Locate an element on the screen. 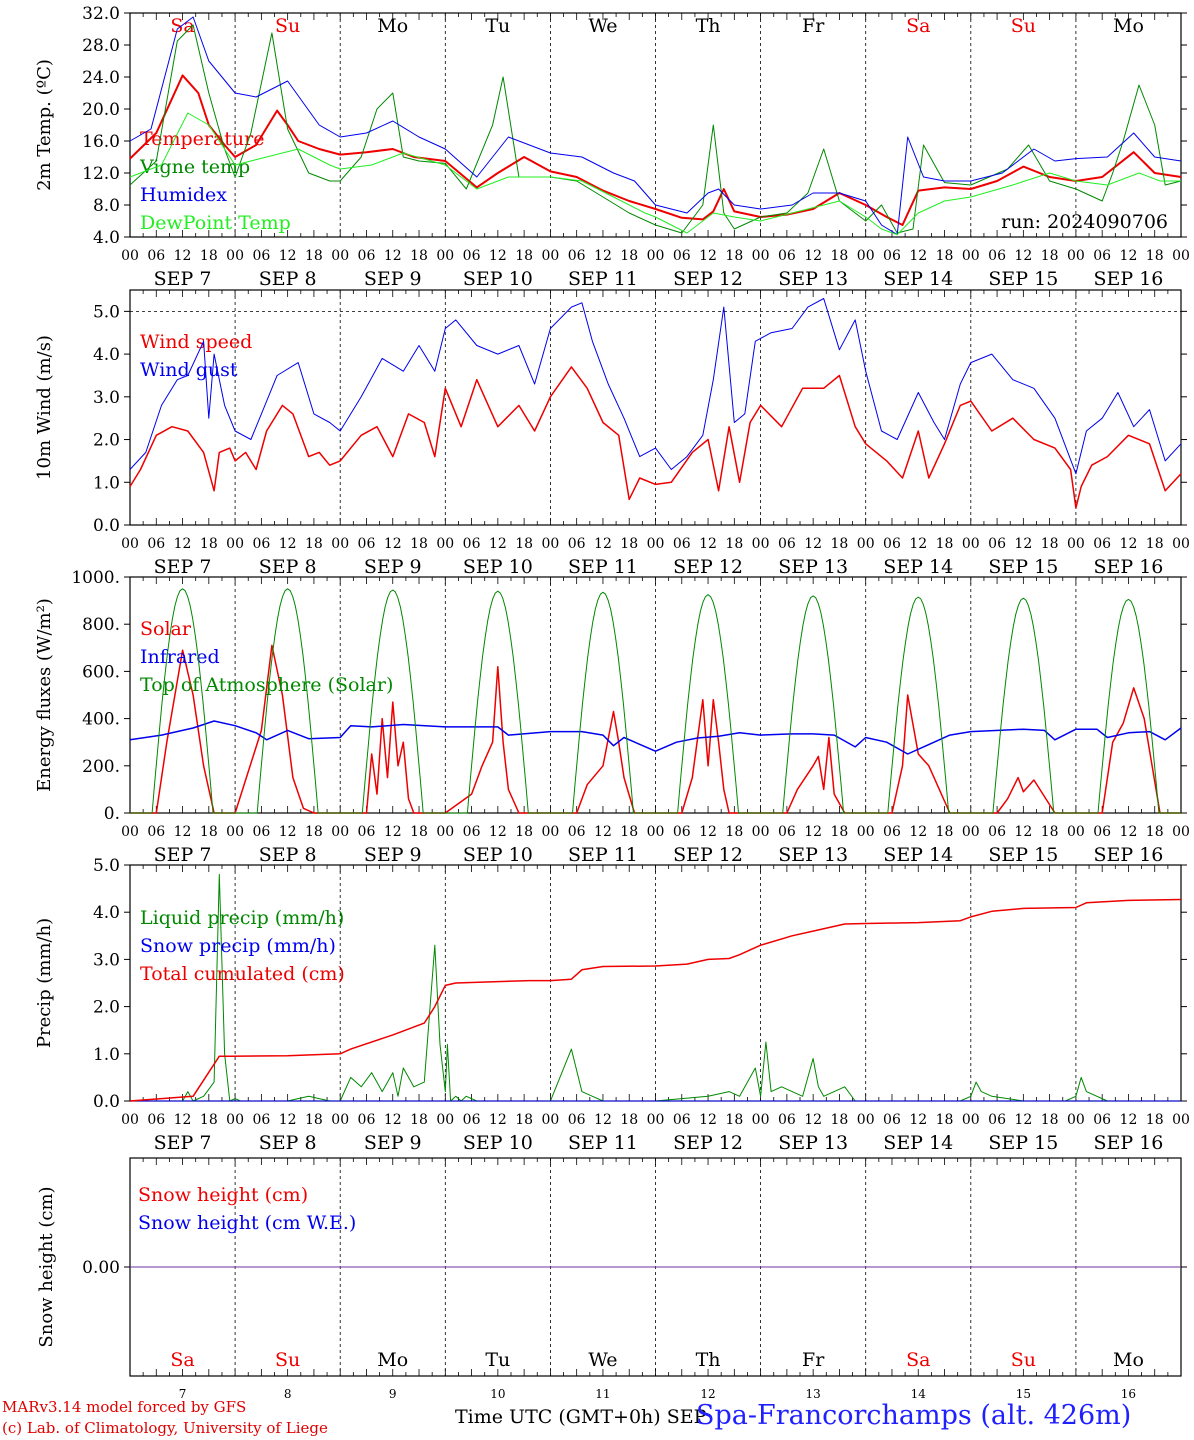 This screenshot has width=1194, height=1440. precip-date-label: SEP 13 is located at coordinates (813, 1143).